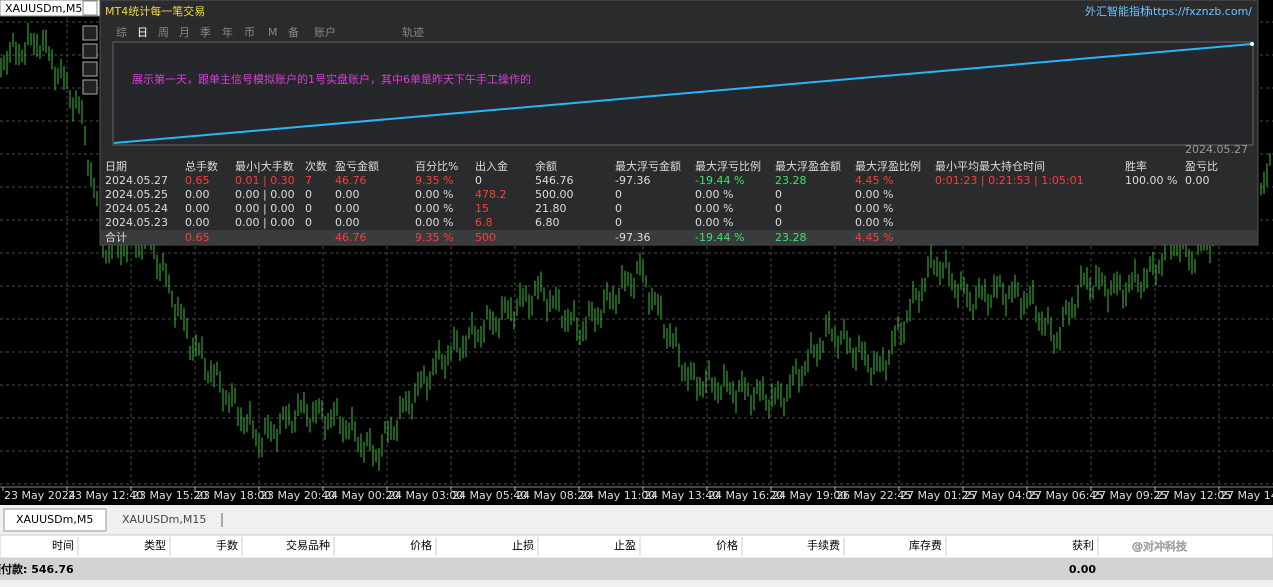 Image resolution: width=1273 pixels, height=587 pixels. I want to click on column-header: 手数, so click(227, 545).